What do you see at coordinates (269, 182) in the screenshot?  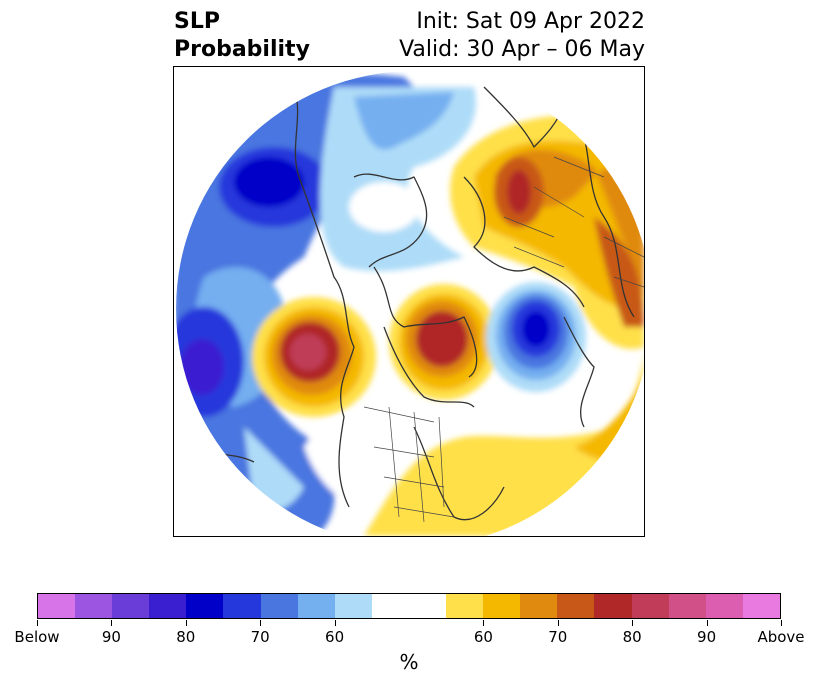 I see `below-80-nw-pacific` at bounding box center [269, 182].